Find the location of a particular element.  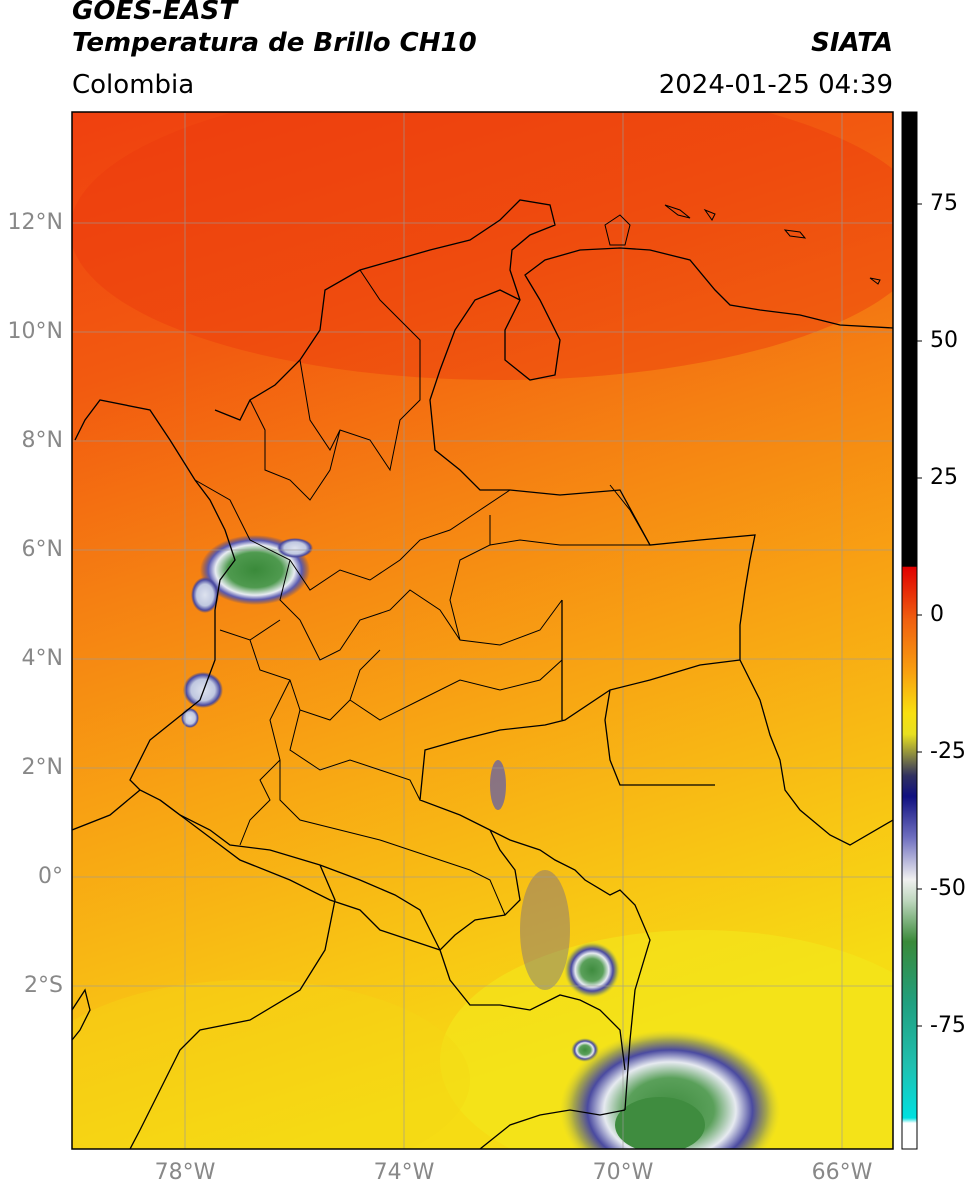

colorbar-label-minus25: -25 is located at coordinates (948, 751).